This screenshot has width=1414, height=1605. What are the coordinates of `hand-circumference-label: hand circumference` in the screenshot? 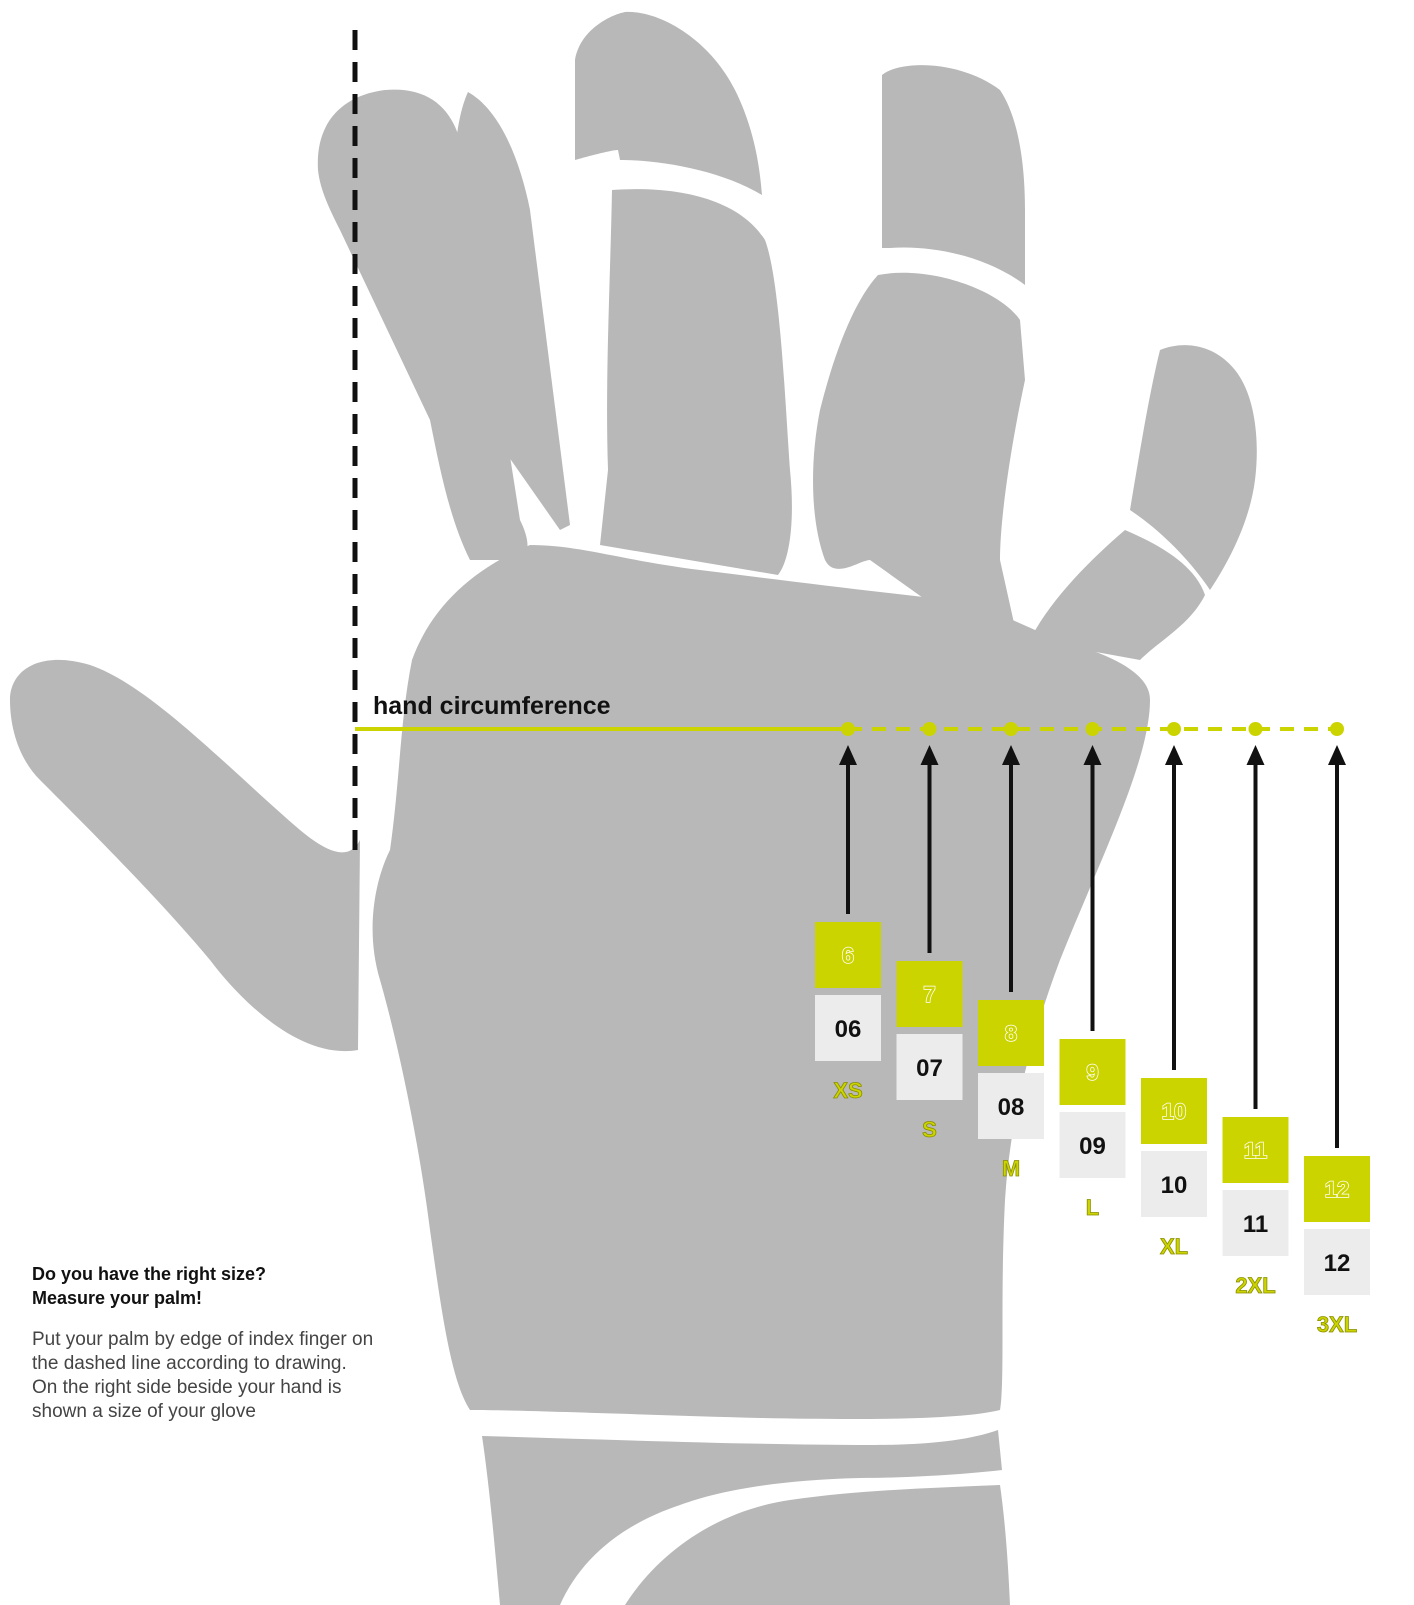 It's located at (492, 706).